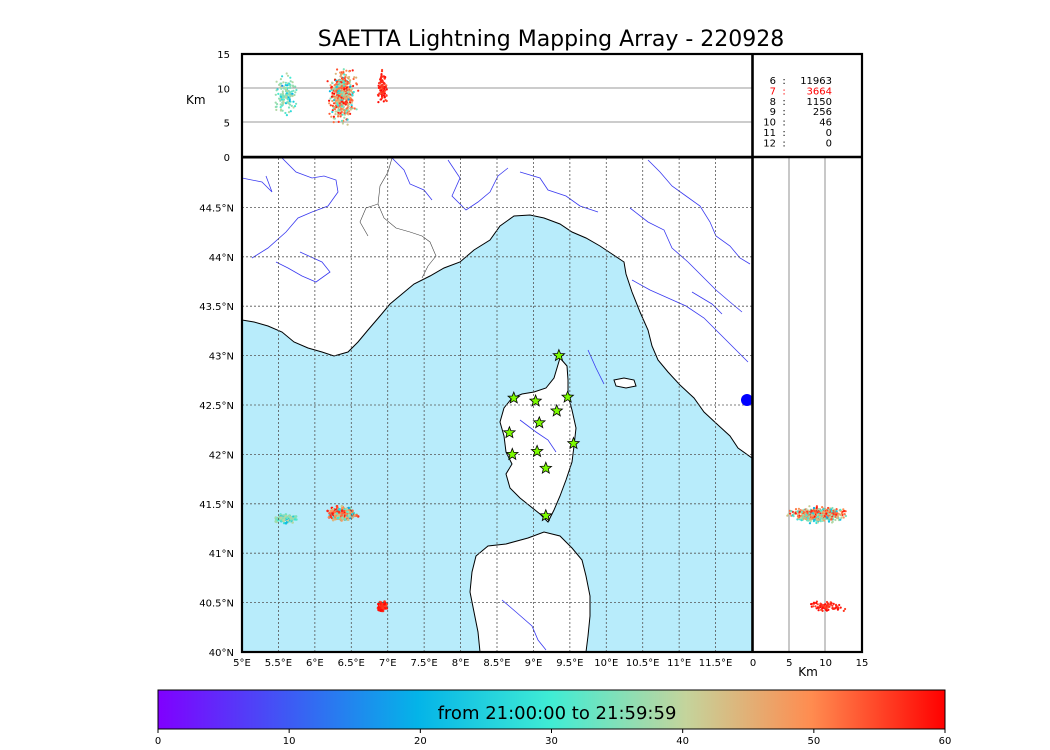  What do you see at coordinates (216, 307) in the screenshot?
I see `lat-tick-label: 43.5°N` at bounding box center [216, 307].